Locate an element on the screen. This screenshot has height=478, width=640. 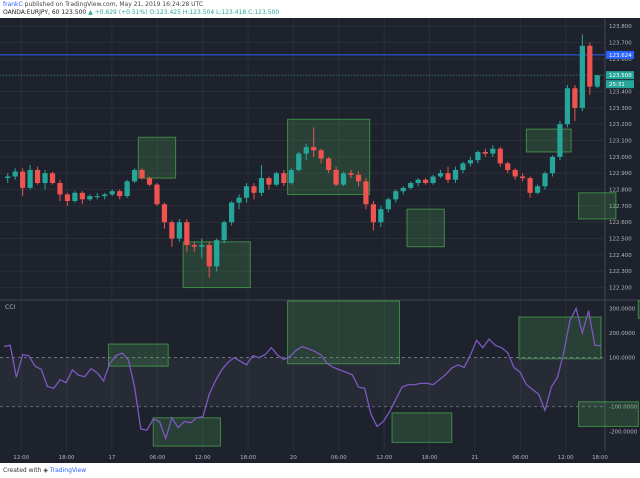
x-tick-label: 17 is located at coordinates (111, 458).